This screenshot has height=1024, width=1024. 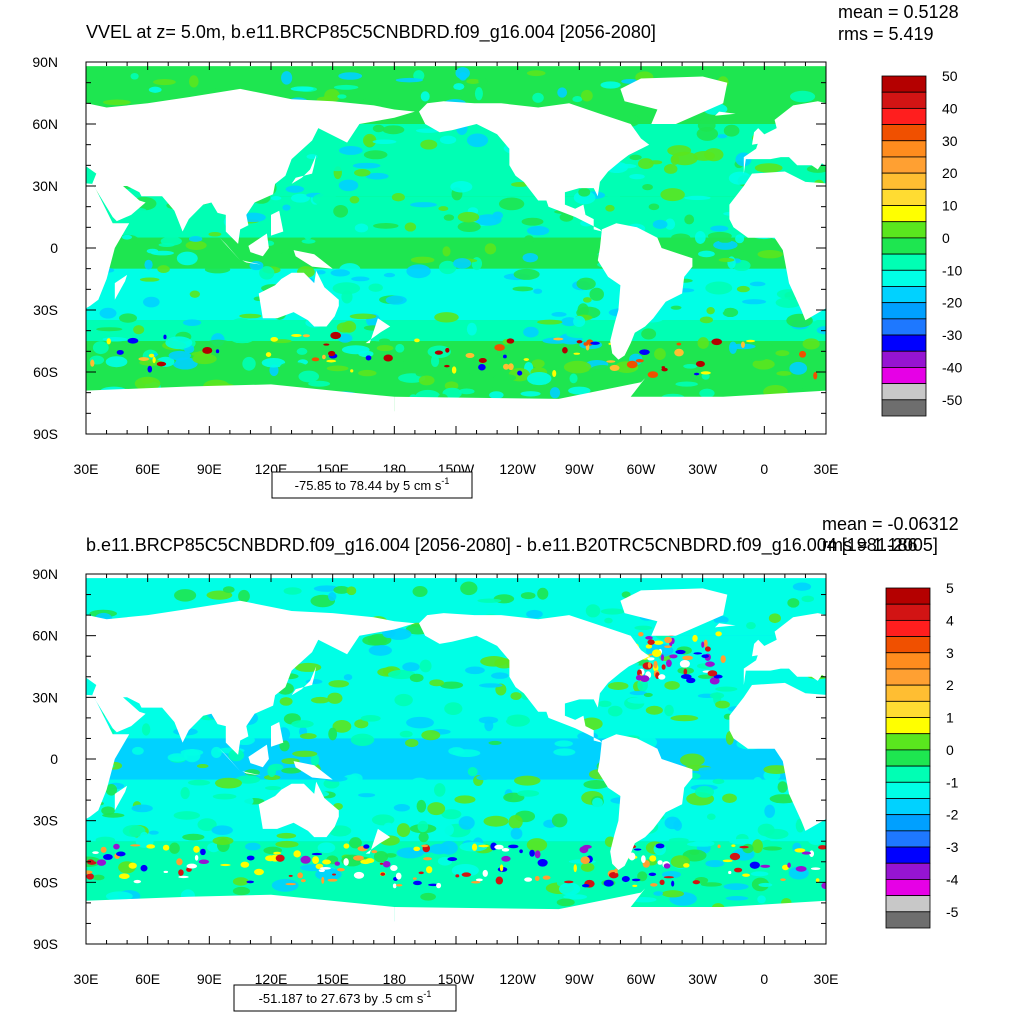 What do you see at coordinates (45, 697) in the screenshot?
I see `y-tick-label: 30N` at bounding box center [45, 697].